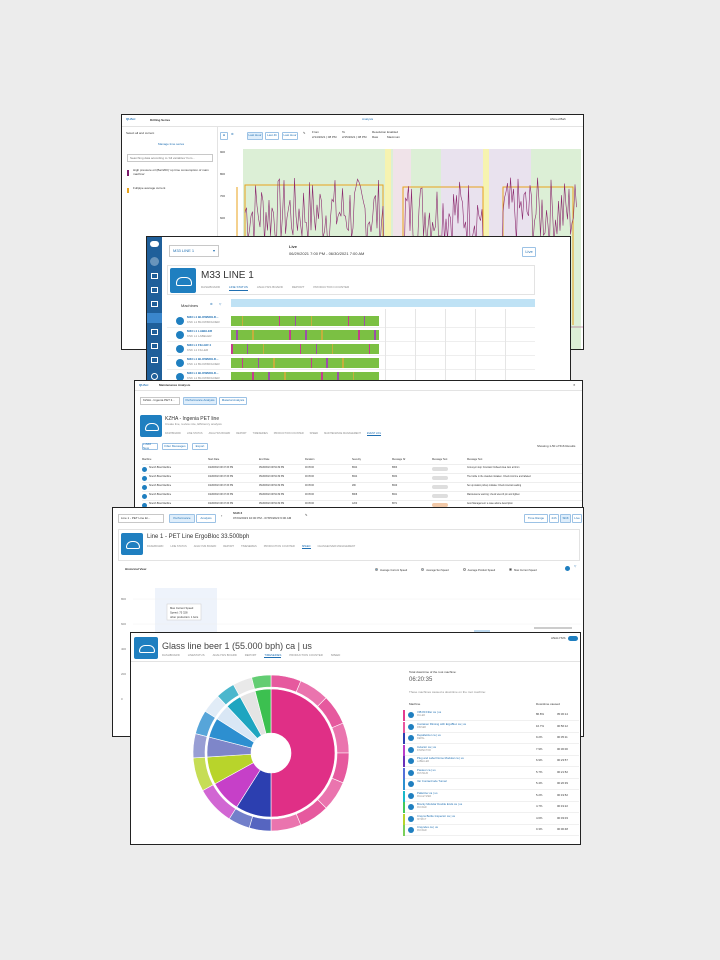 Image resolution: width=720 pixels, height=960 pixels. I want to click on zoom-icon: ⊕, so click(224, 136).